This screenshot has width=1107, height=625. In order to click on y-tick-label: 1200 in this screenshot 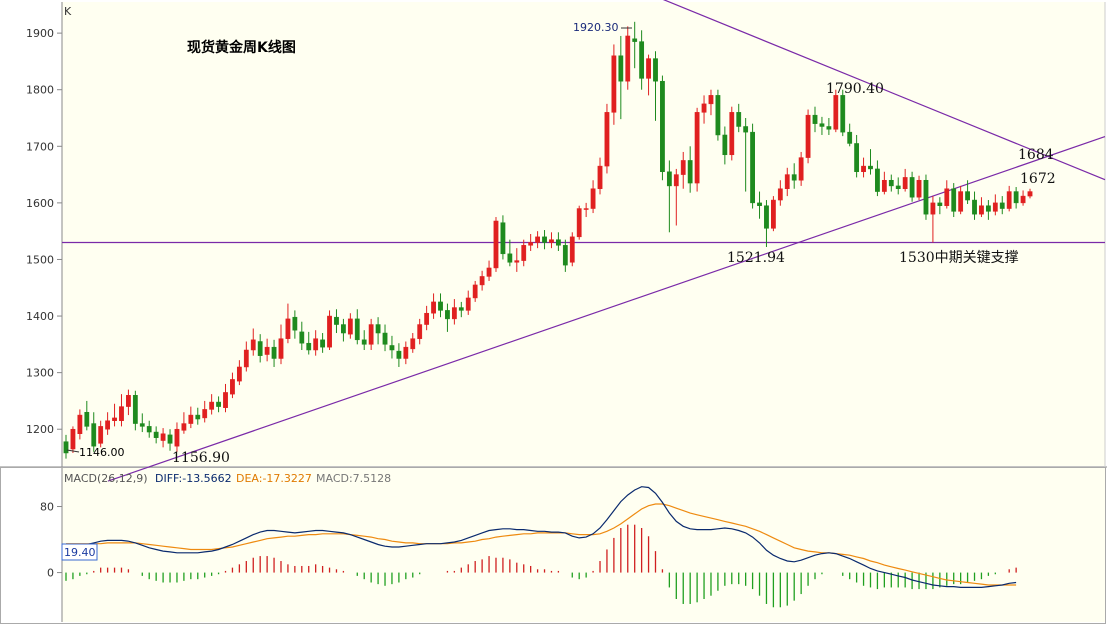, I will do `click(40, 429)`.